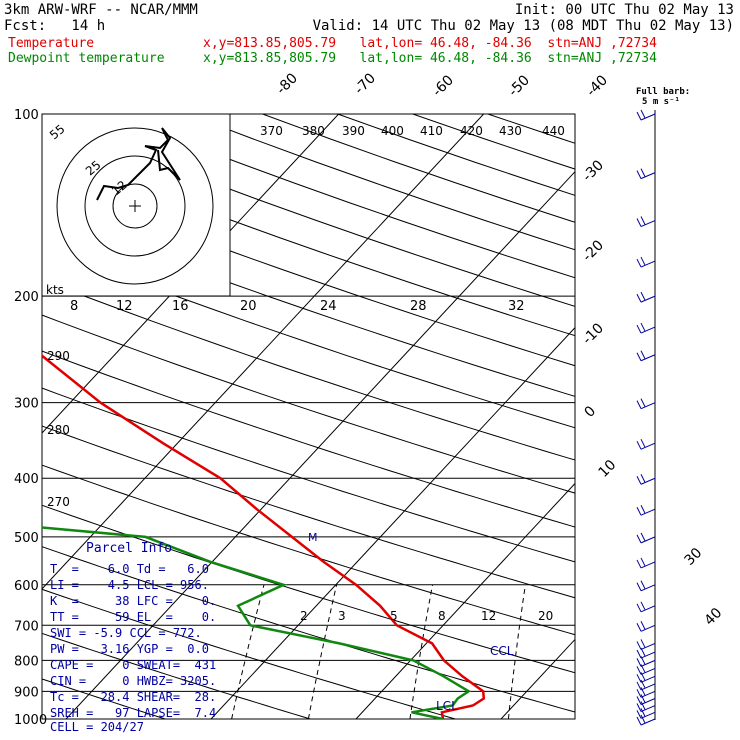 The image size is (740, 740). I want to click on parcel-info-title: Parcel Info, so click(129, 548).